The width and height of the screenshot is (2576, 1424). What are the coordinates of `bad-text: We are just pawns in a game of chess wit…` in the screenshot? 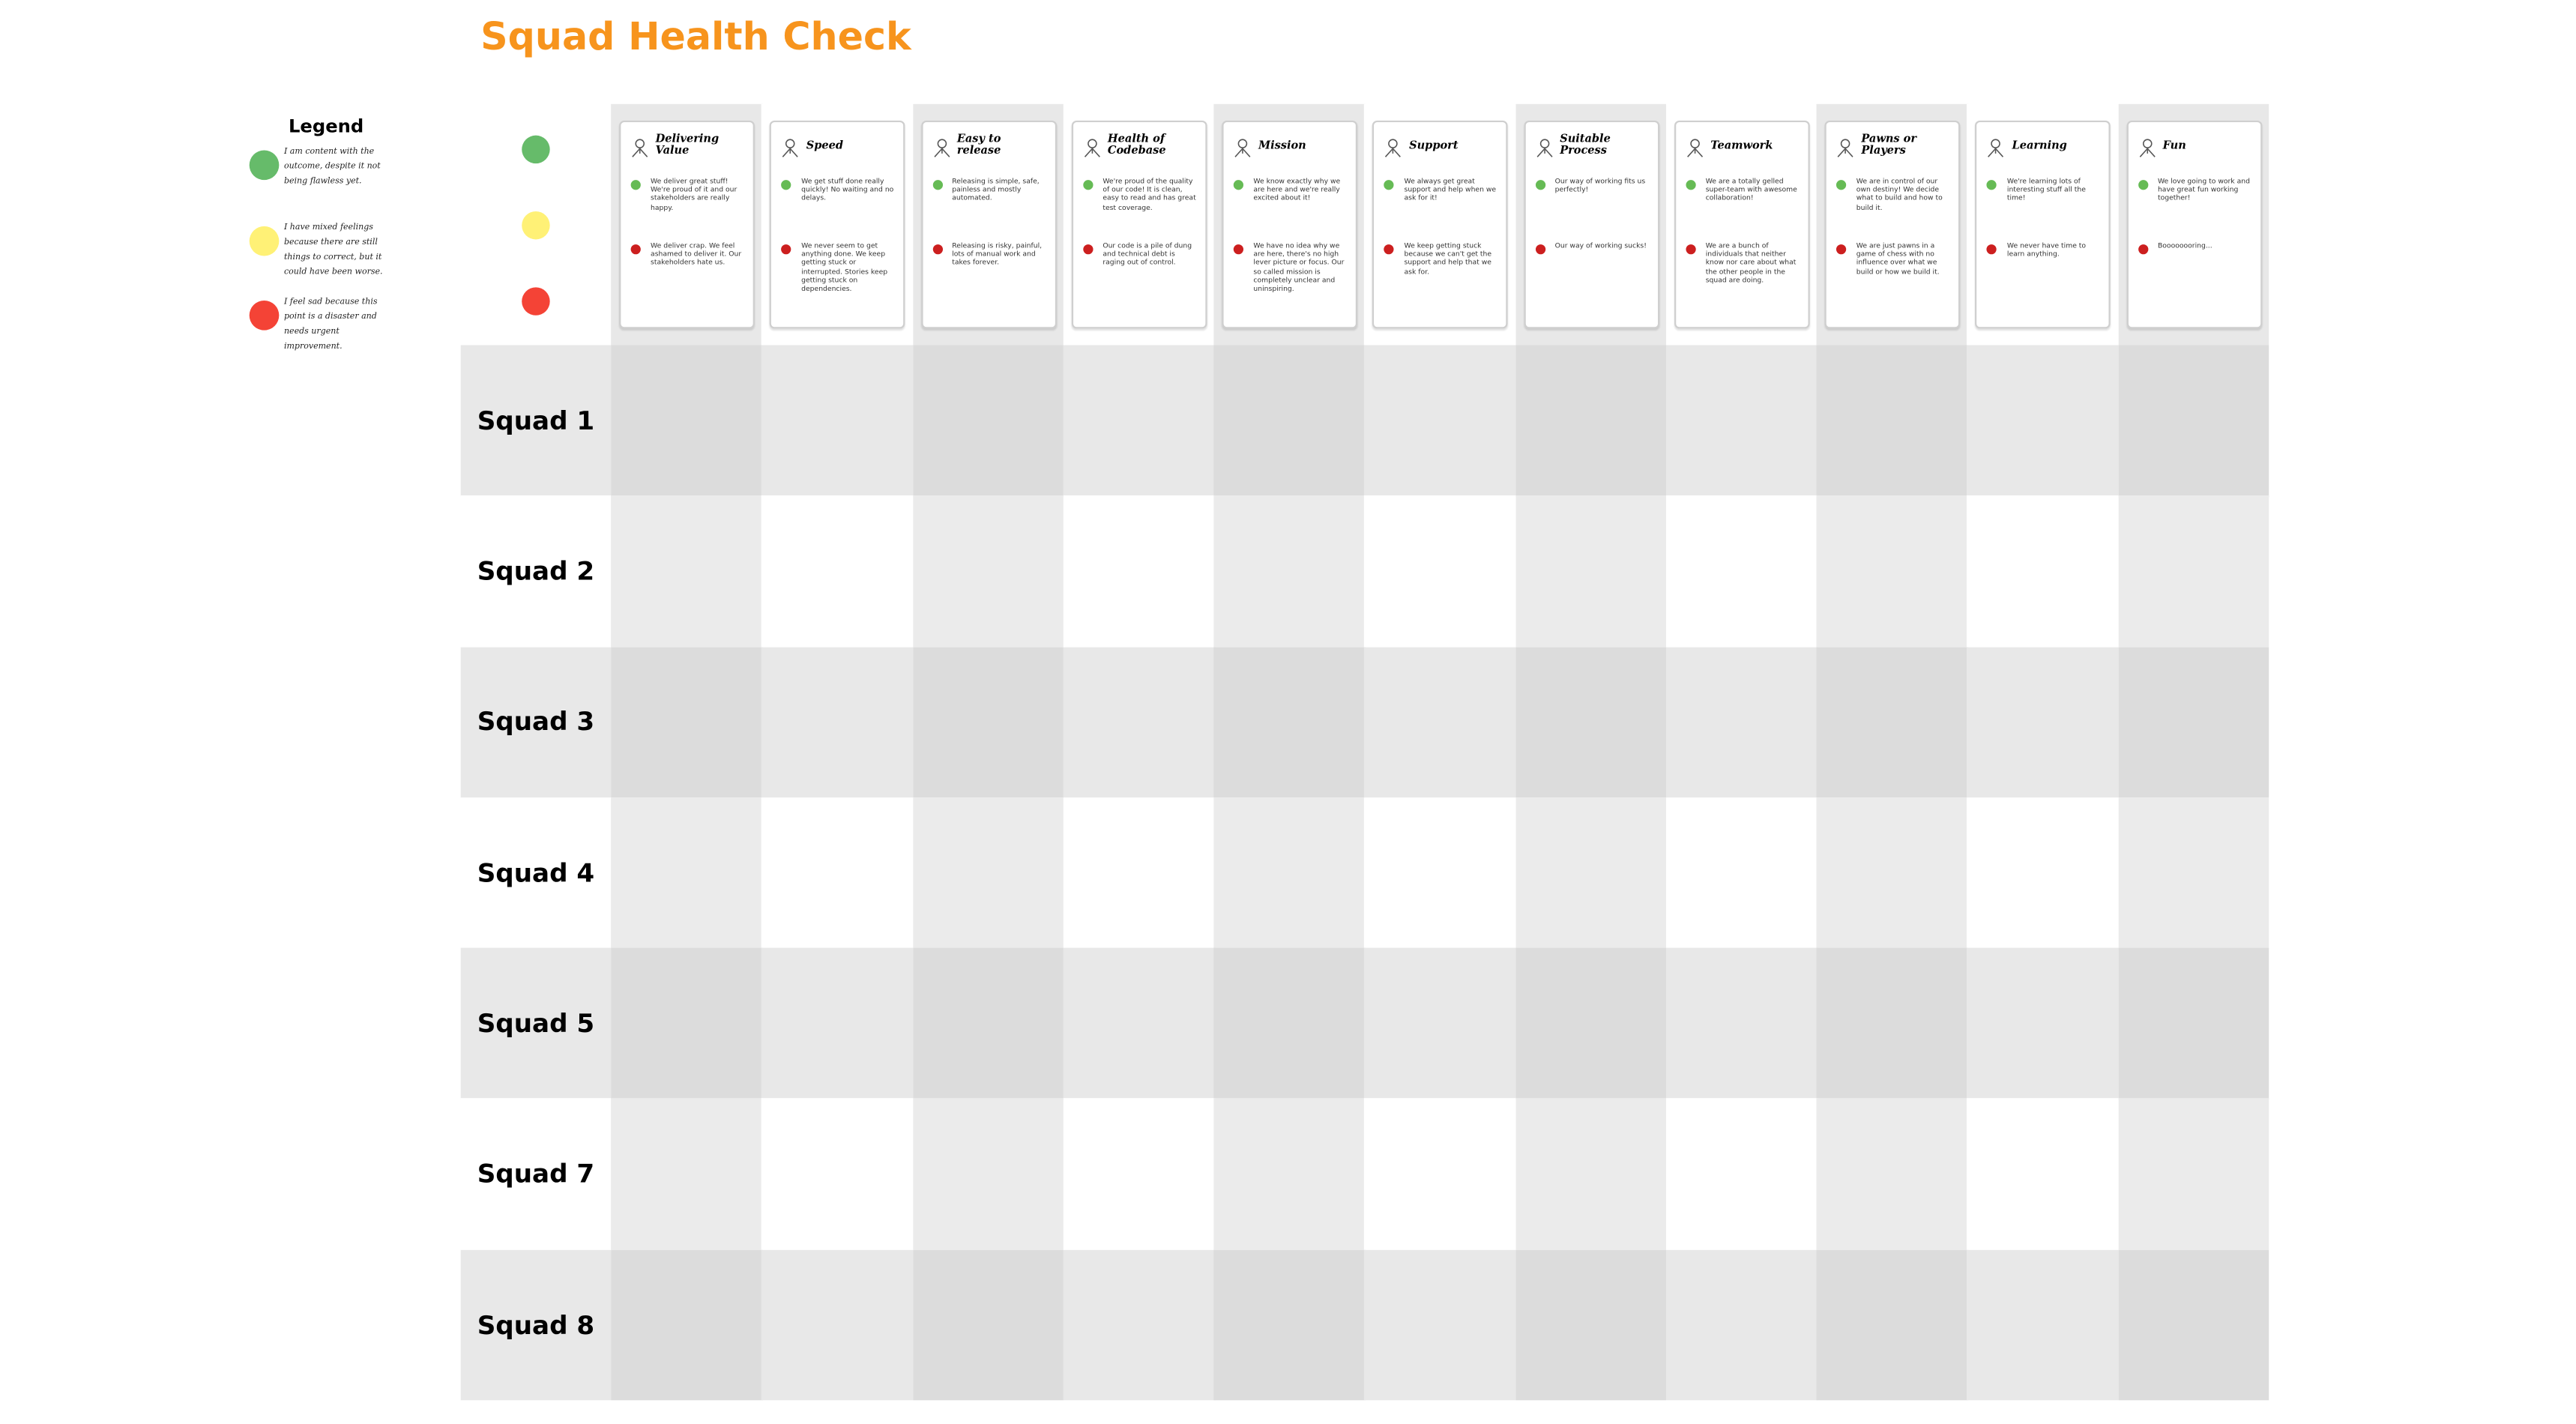 It's located at (1898, 258).